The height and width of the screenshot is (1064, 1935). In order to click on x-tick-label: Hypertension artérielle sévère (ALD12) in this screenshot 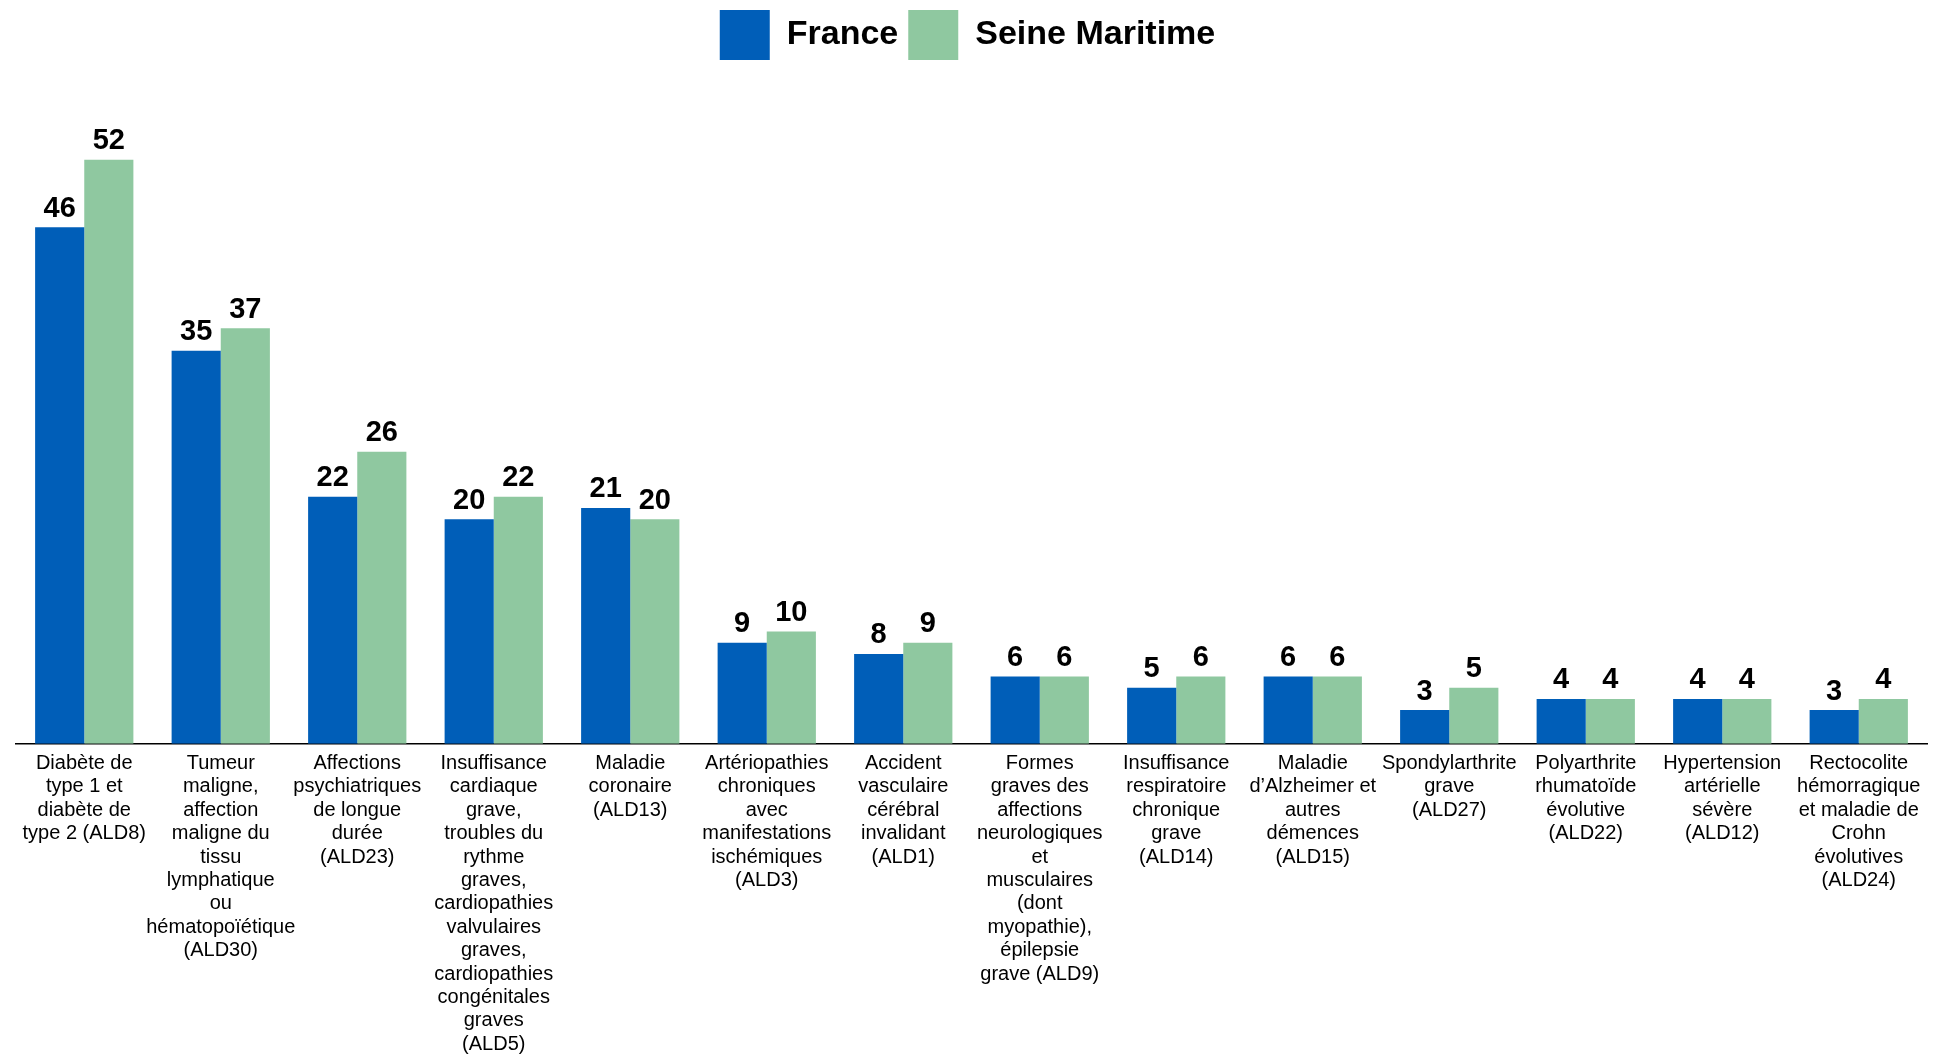, I will do `click(1722, 797)`.